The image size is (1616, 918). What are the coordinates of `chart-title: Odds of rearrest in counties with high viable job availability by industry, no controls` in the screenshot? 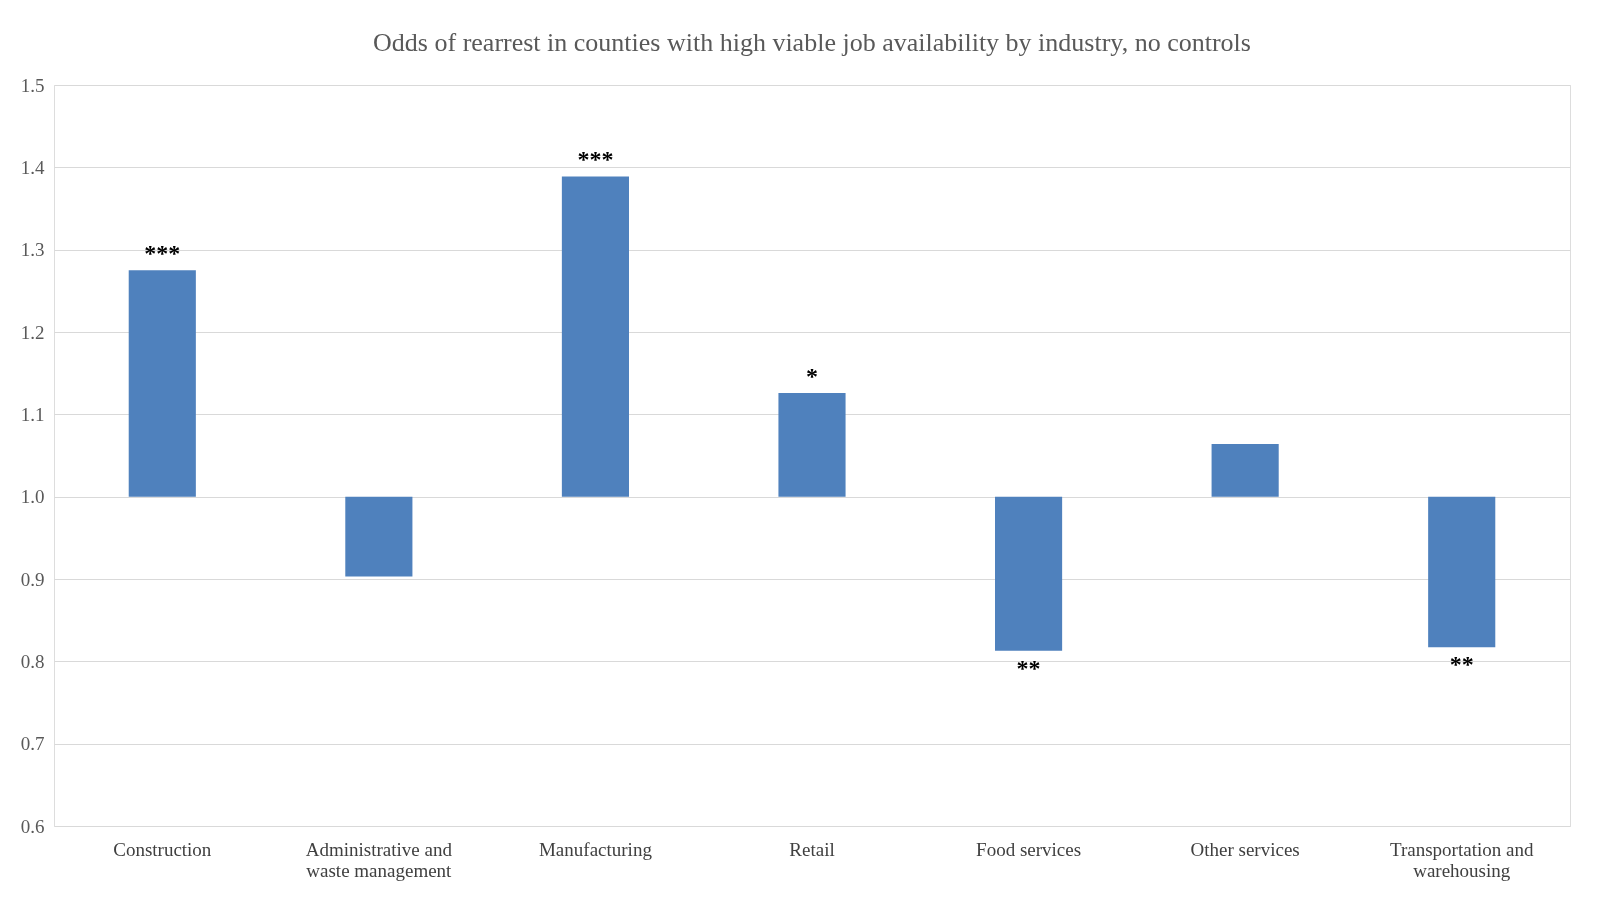 It's located at (812, 42).